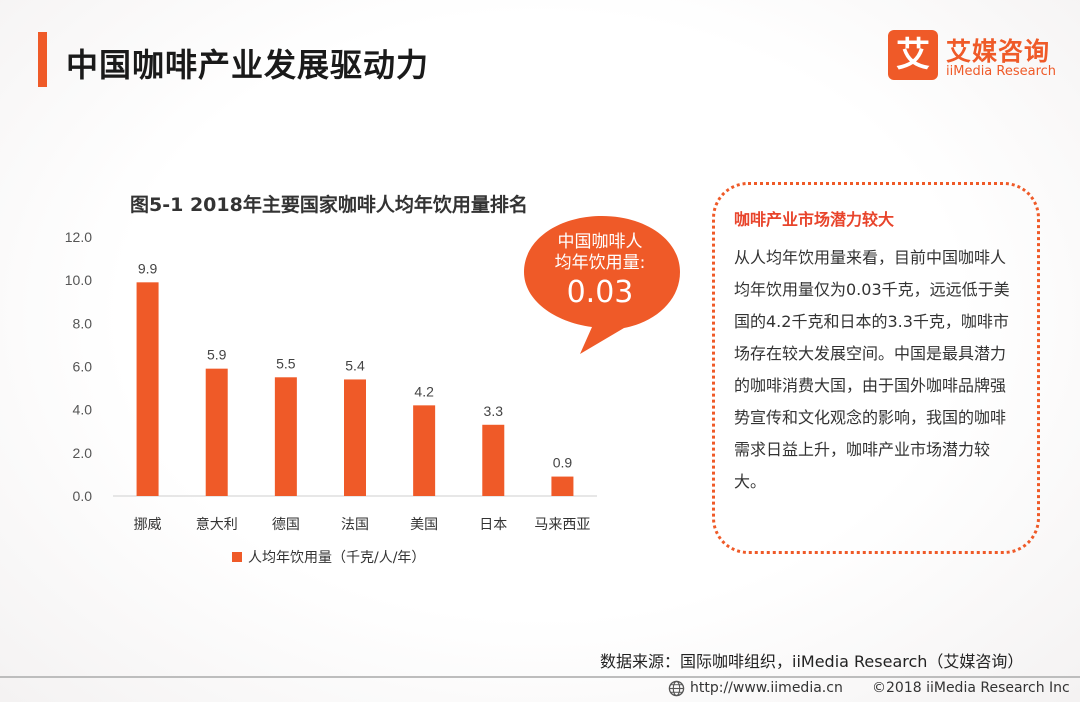  Describe the element at coordinates (329, 205) in the screenshot. I see `chart-title: 图5-1 2018年主要国家咖啡人均年饮用量排名` at that location.